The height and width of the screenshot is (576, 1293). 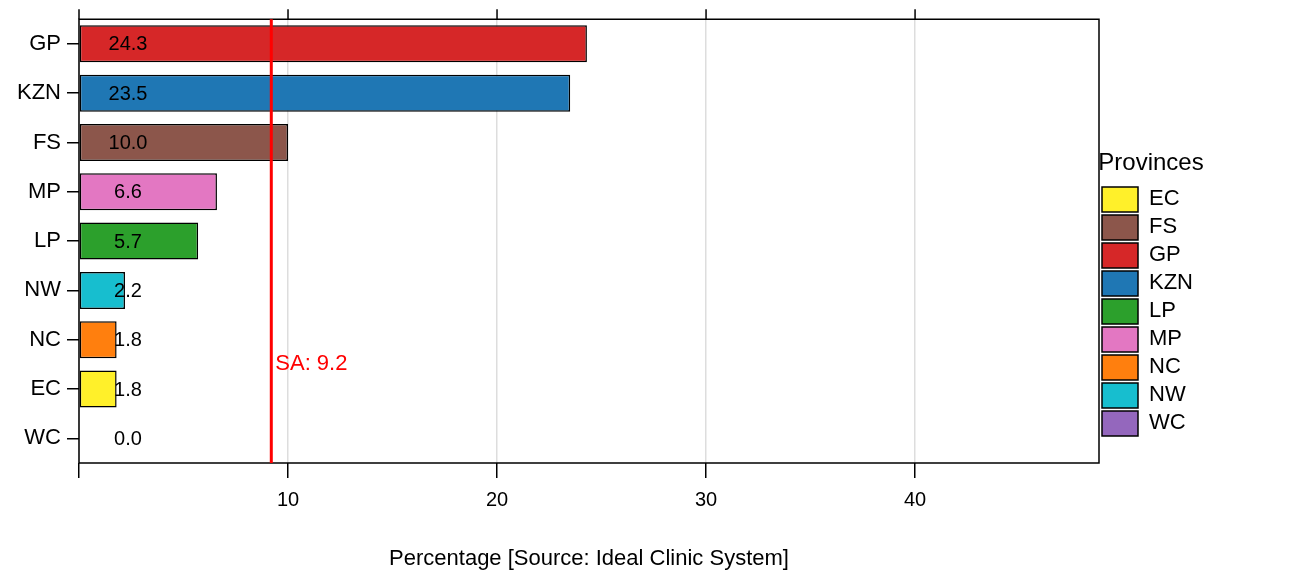 I want to click on legend-label: WC, so click(x=1167, y=422).